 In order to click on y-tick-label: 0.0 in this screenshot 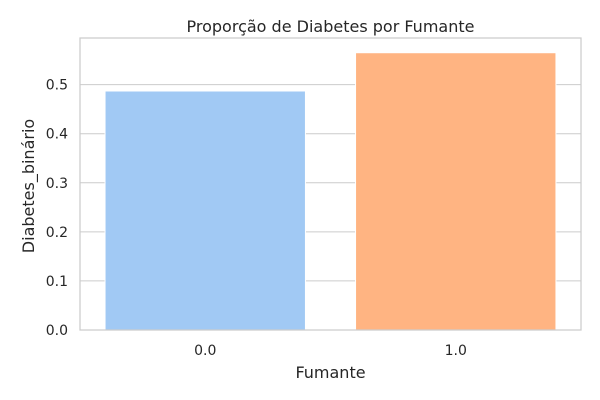, I will do `click(57, 331)`.